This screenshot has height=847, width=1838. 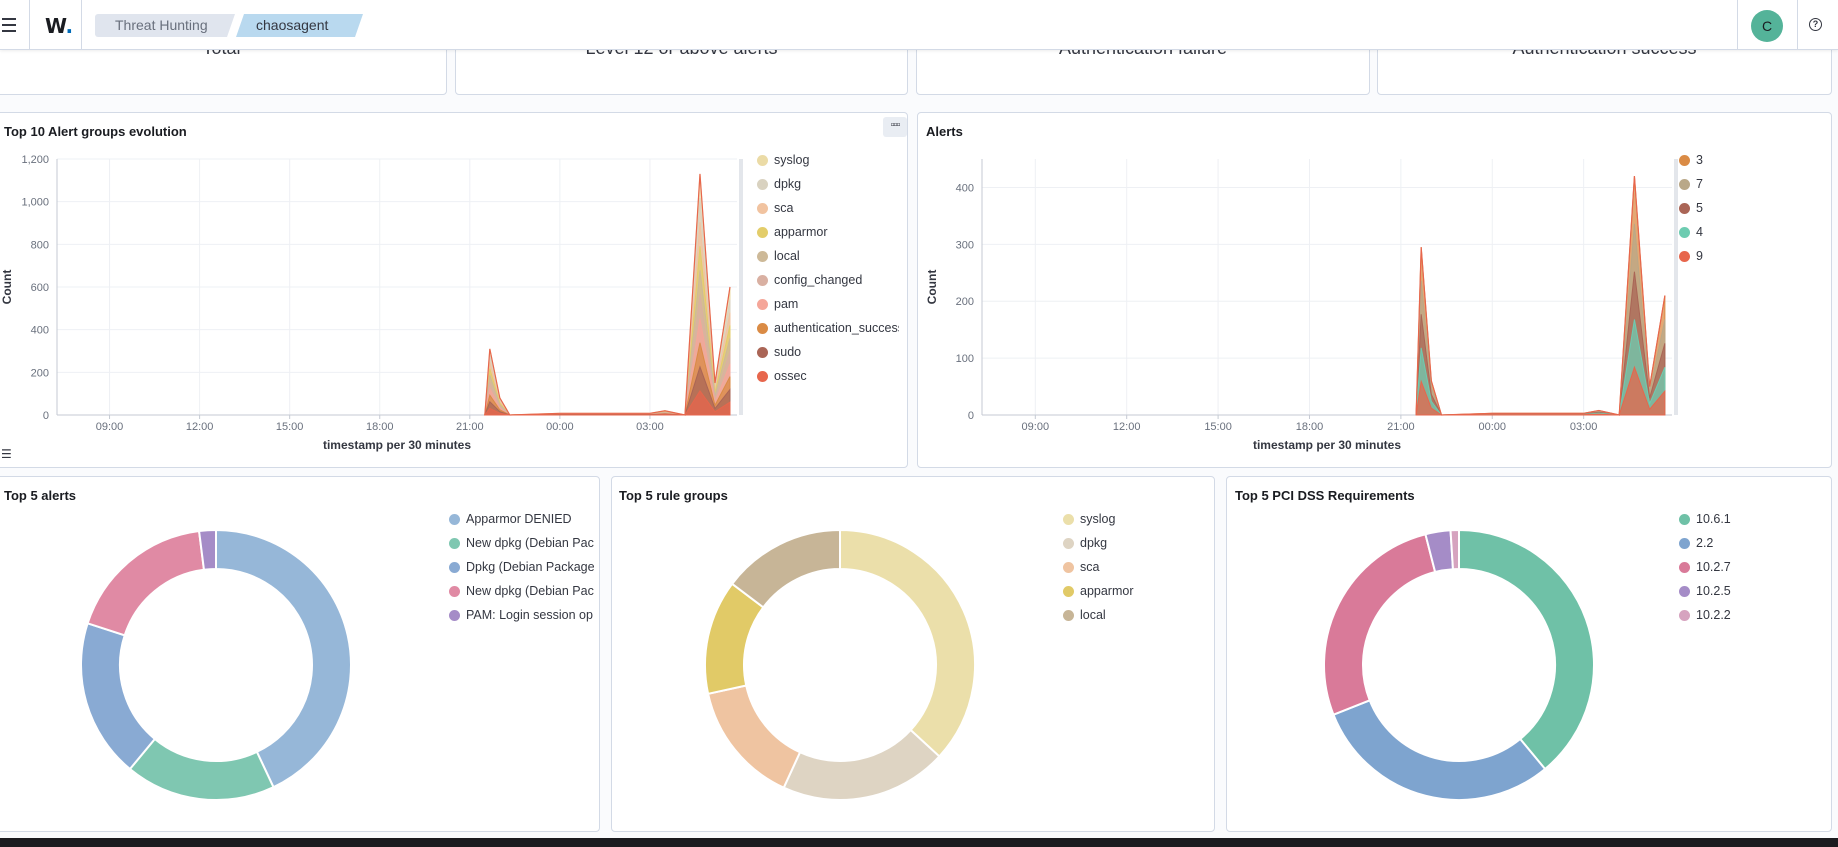 I want to click on legend-label: config_changed, so click(x=818, y=280).